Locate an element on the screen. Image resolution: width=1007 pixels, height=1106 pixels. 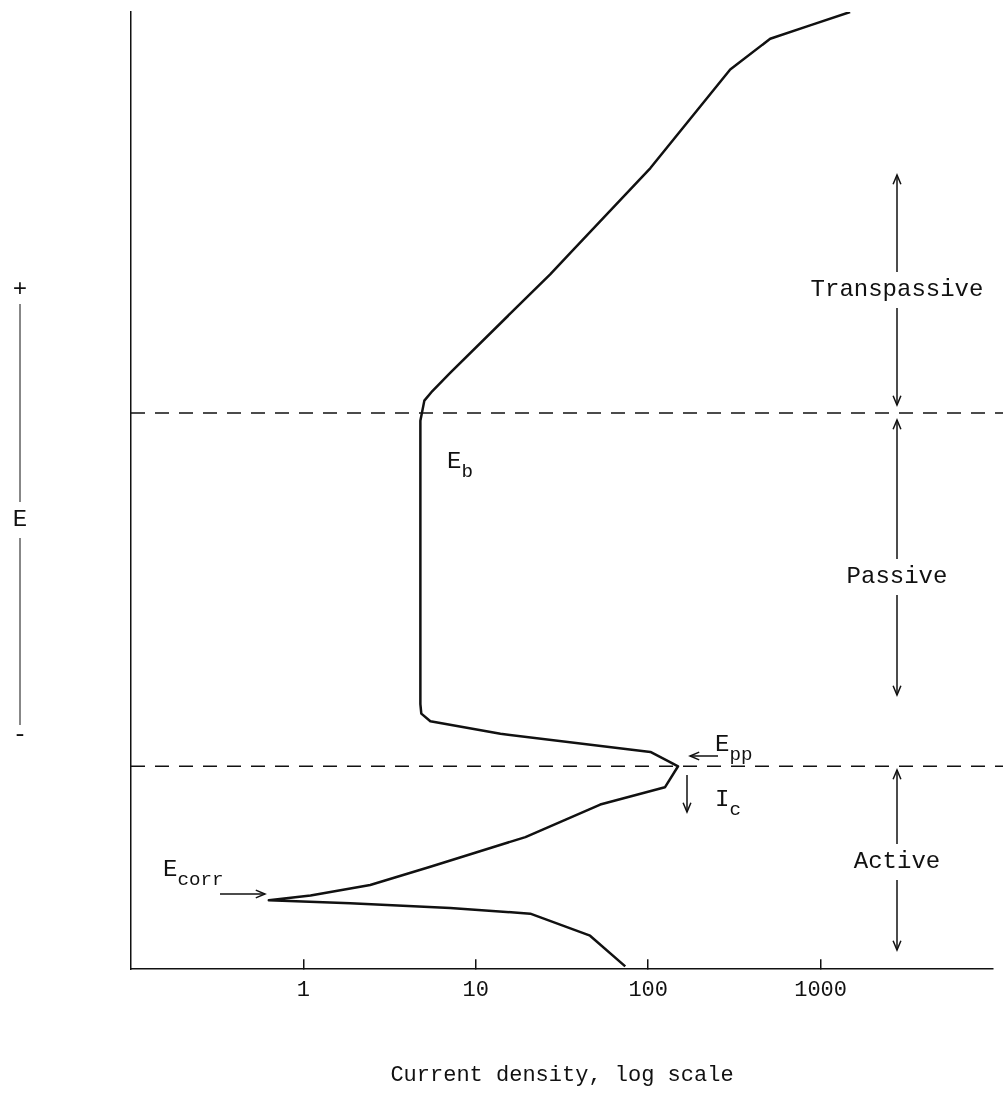
x-tick-label: 1000 is located at coordinates (821, 991).